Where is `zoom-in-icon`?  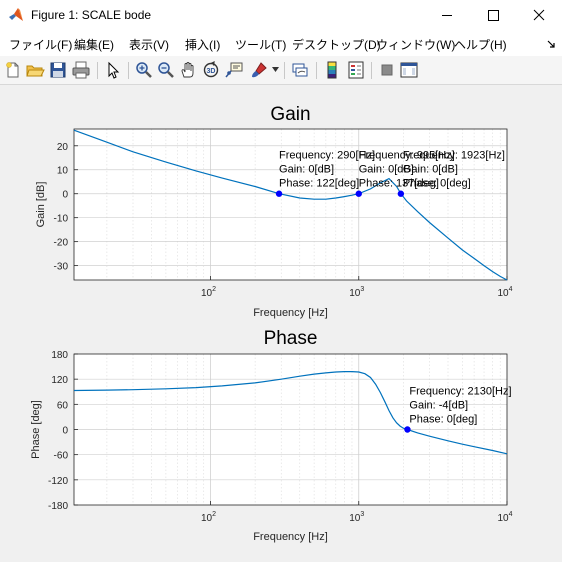 zoom-in-icon is located at coordinates (144, 70).